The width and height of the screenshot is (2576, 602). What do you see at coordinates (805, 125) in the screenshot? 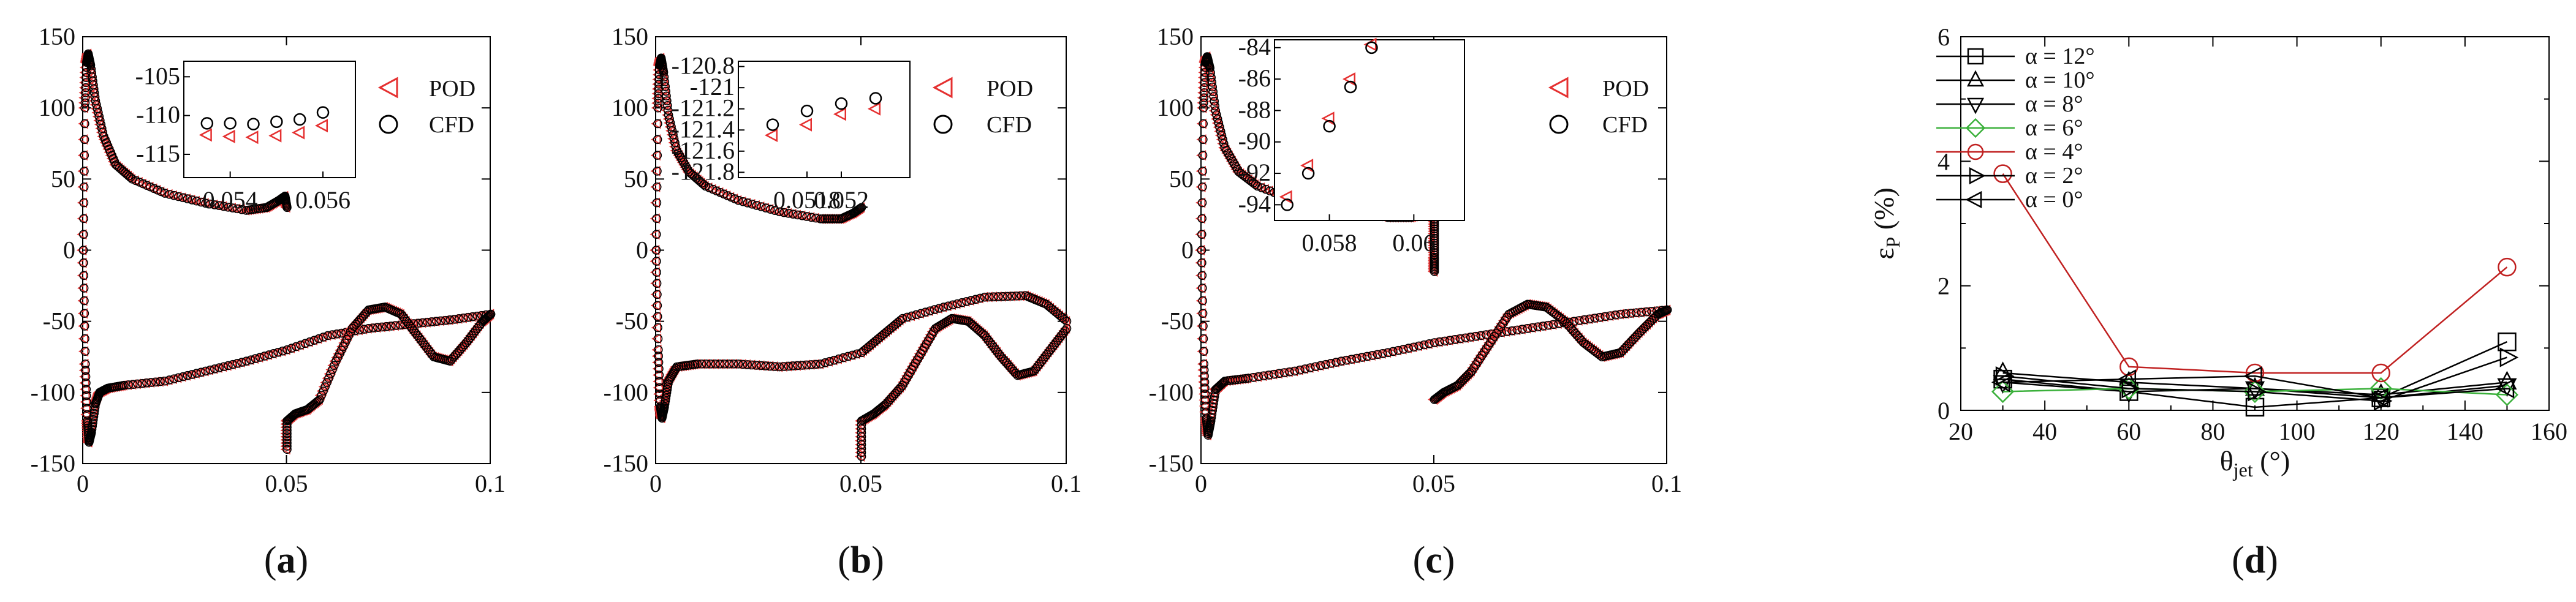
I see `inset-pod-marker` at bounding box center [805, 125].